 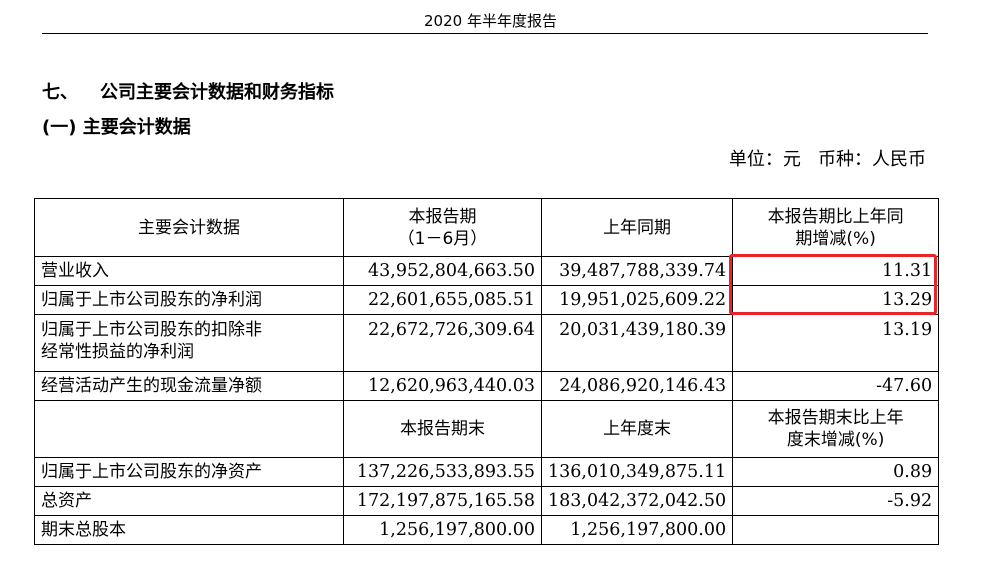 What do you see at coordinates (836, 386) in the screenshot?
I see `change-value: -47.60` at bounding box center [836, 386].